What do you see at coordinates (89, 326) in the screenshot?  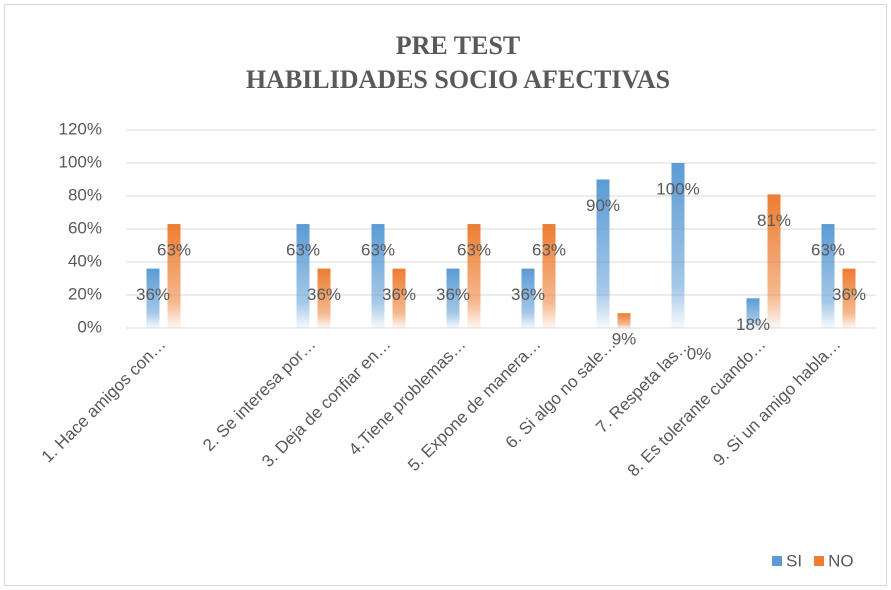 I see `y-tick-label: 0%` at bounding box center [89, 326].